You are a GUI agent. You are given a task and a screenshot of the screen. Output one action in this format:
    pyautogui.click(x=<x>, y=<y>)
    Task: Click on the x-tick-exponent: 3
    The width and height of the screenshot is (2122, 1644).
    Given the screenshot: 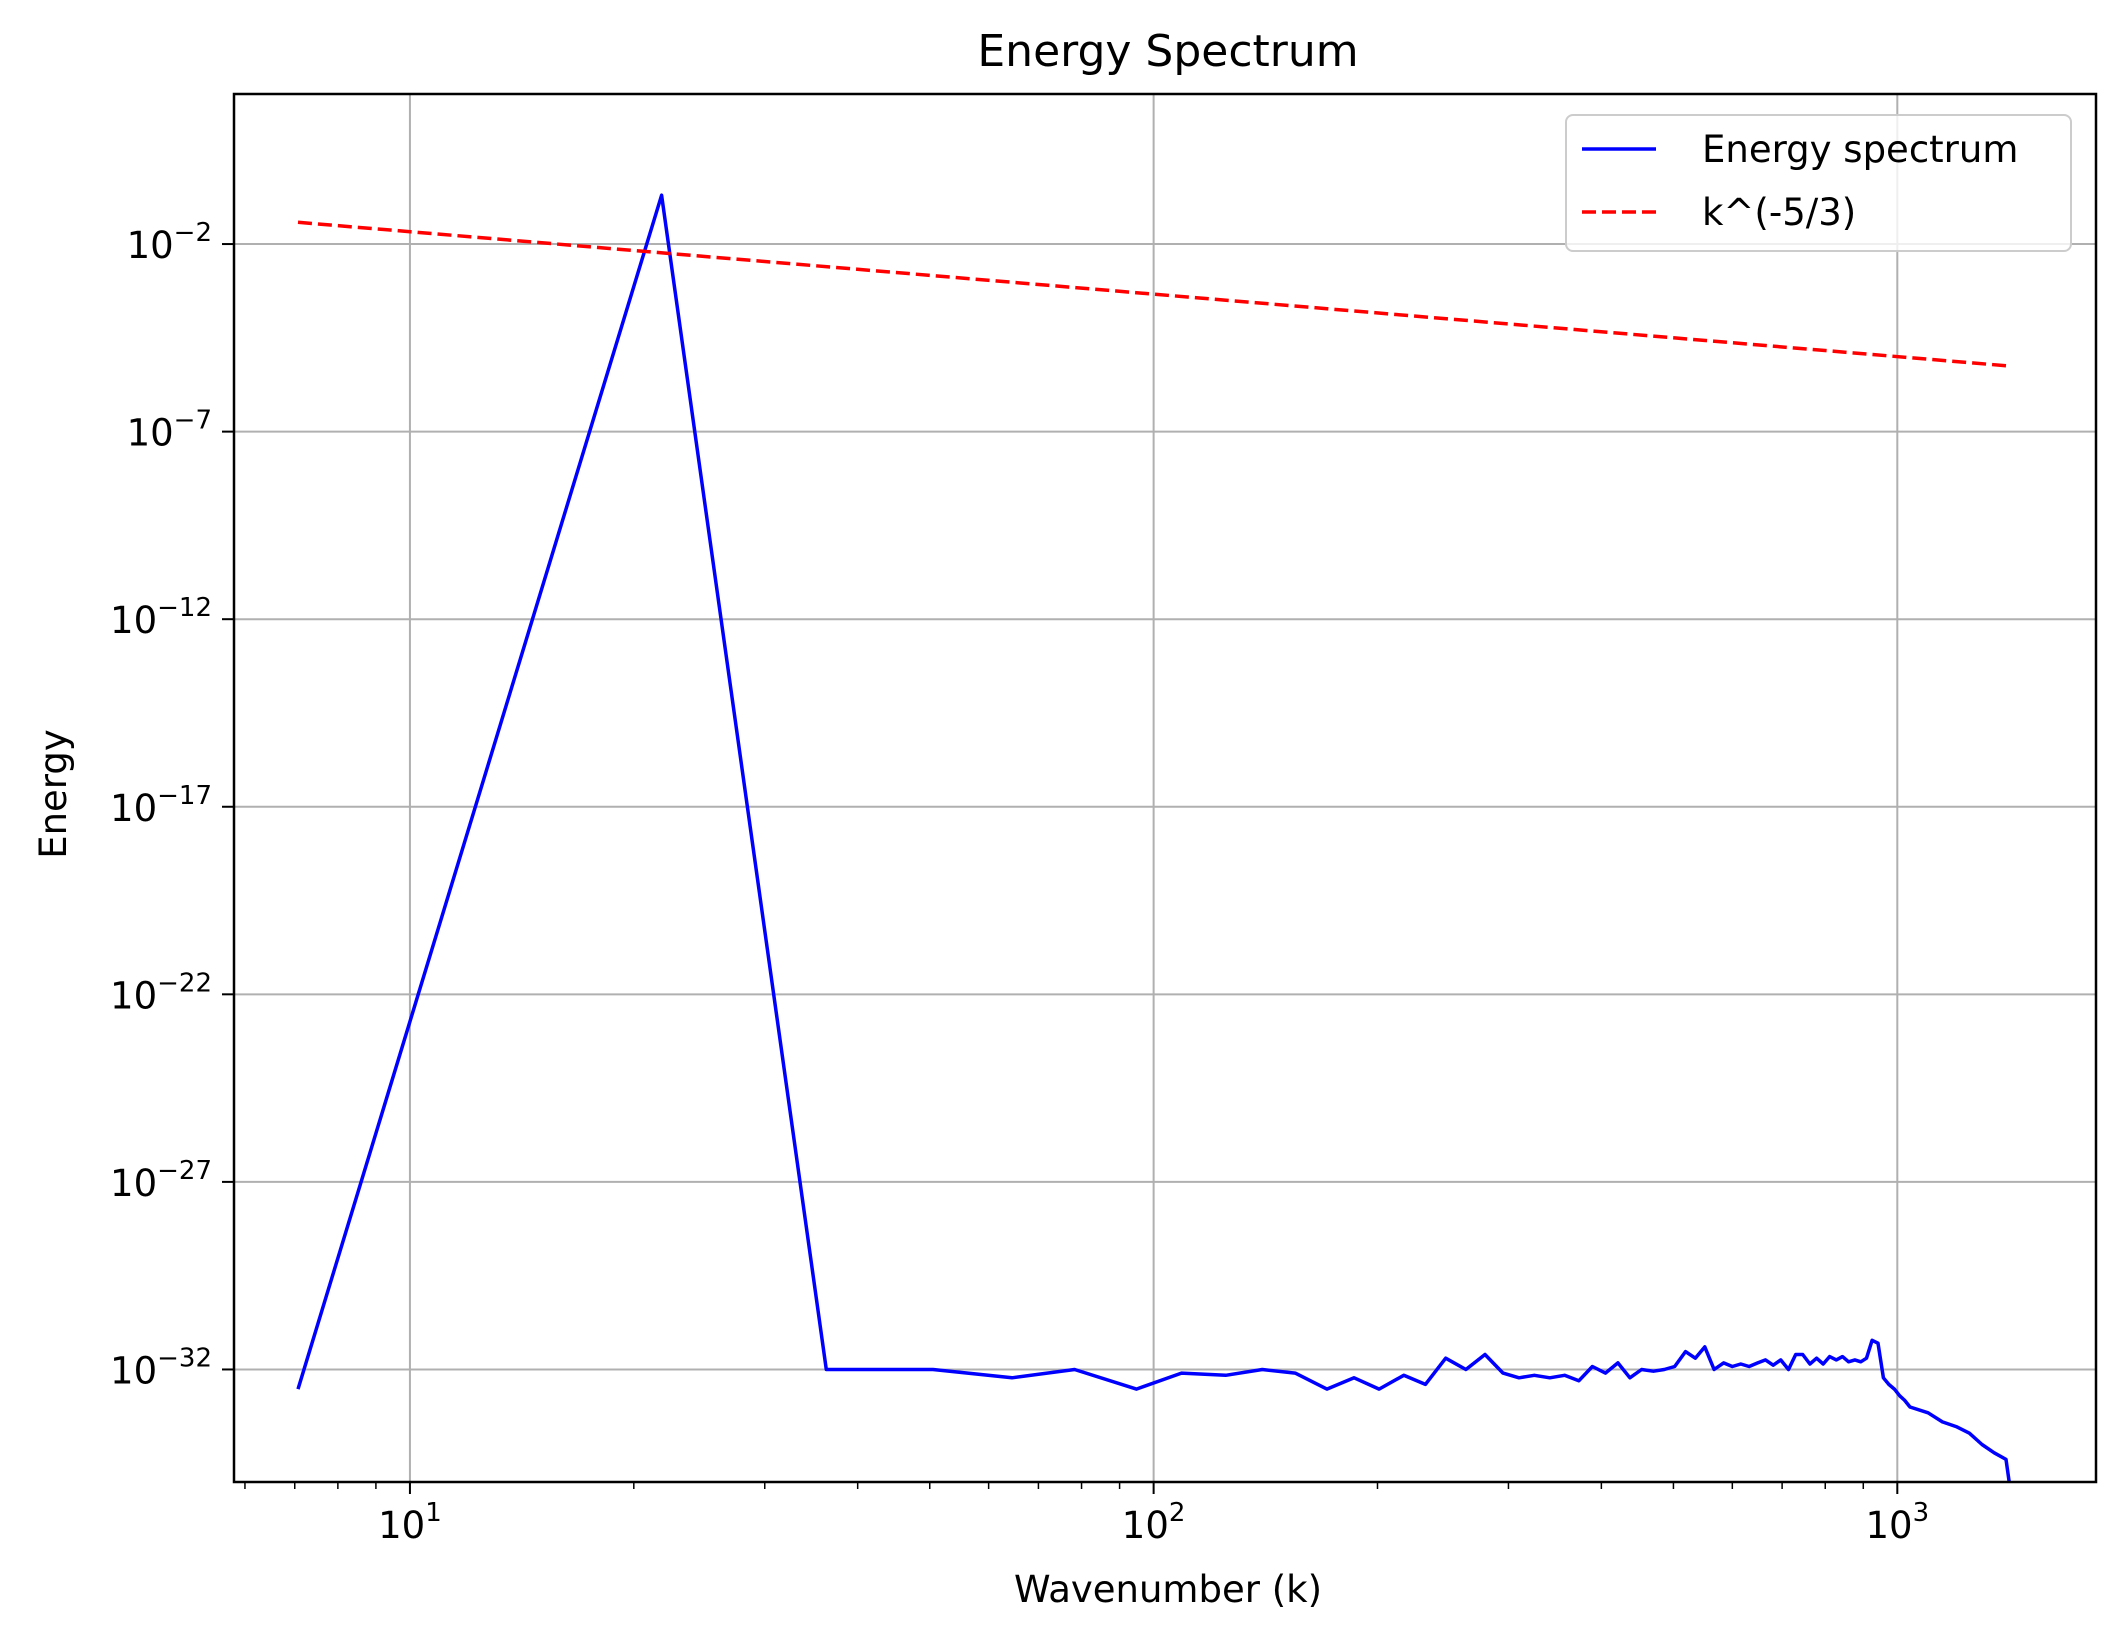 What is the action you would take?
    pyautogui.click(x=1921, y=1513)
    